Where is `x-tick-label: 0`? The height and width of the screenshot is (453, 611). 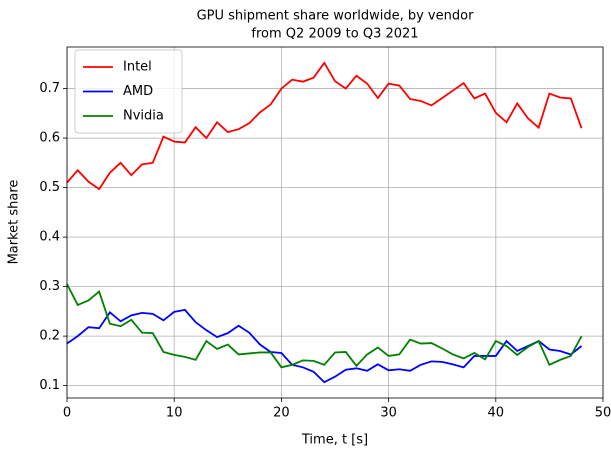
x-tick-label: 0 is located at coordinates (67, 413).